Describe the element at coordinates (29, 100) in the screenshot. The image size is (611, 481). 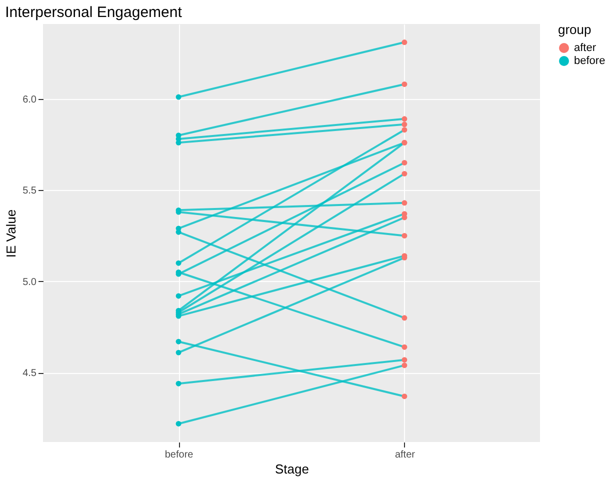
I see `y-tick-label: 6.0` at that location.